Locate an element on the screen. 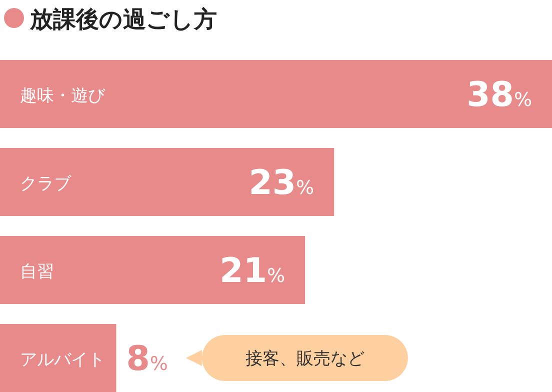 The image size is (552, 392). annotation: 接客、販売など is located at coordinates (304, 359).